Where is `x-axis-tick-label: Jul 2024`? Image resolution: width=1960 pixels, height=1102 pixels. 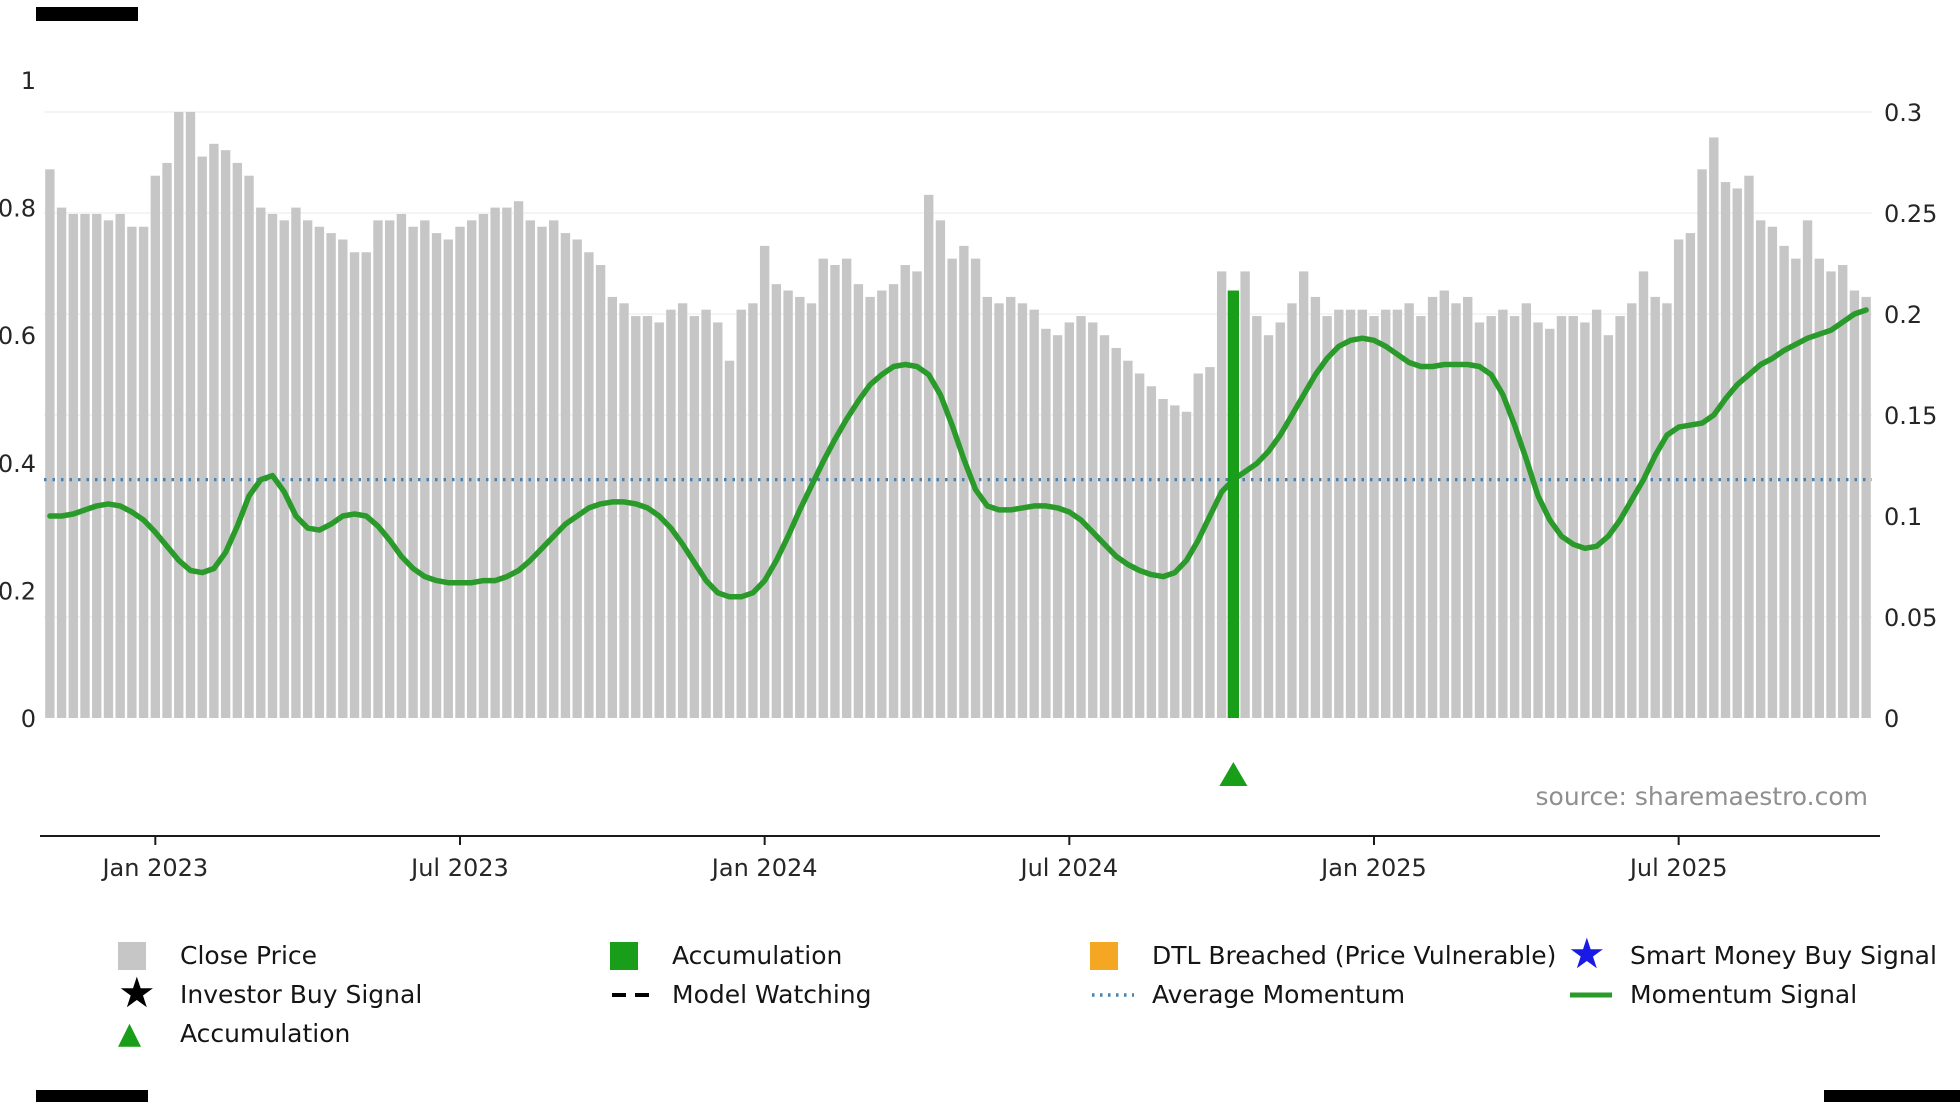 x-axis-tick-label: Jul 2024 is located at coordinates (1068, 868).